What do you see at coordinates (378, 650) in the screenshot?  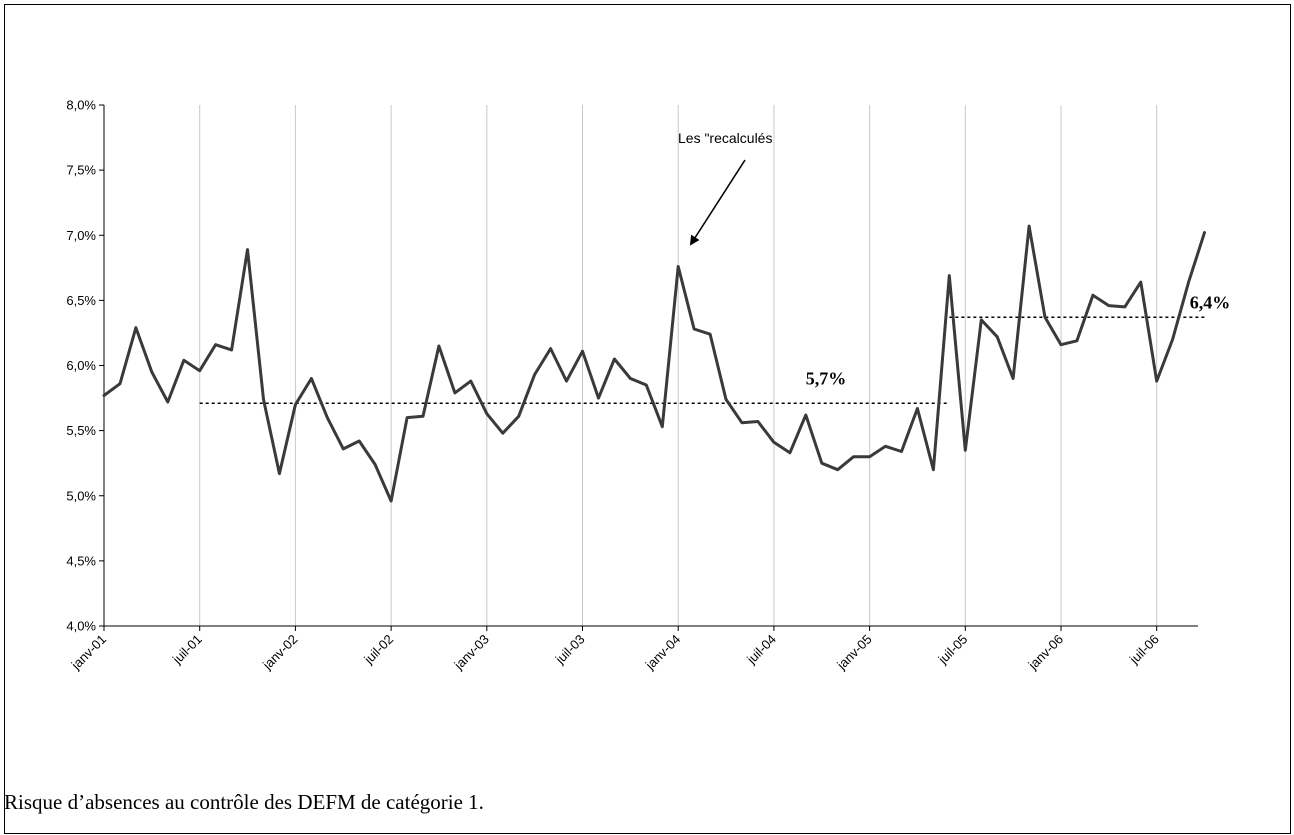 I see `x-tick-label: juil-02` at bounding box center [378, 650].